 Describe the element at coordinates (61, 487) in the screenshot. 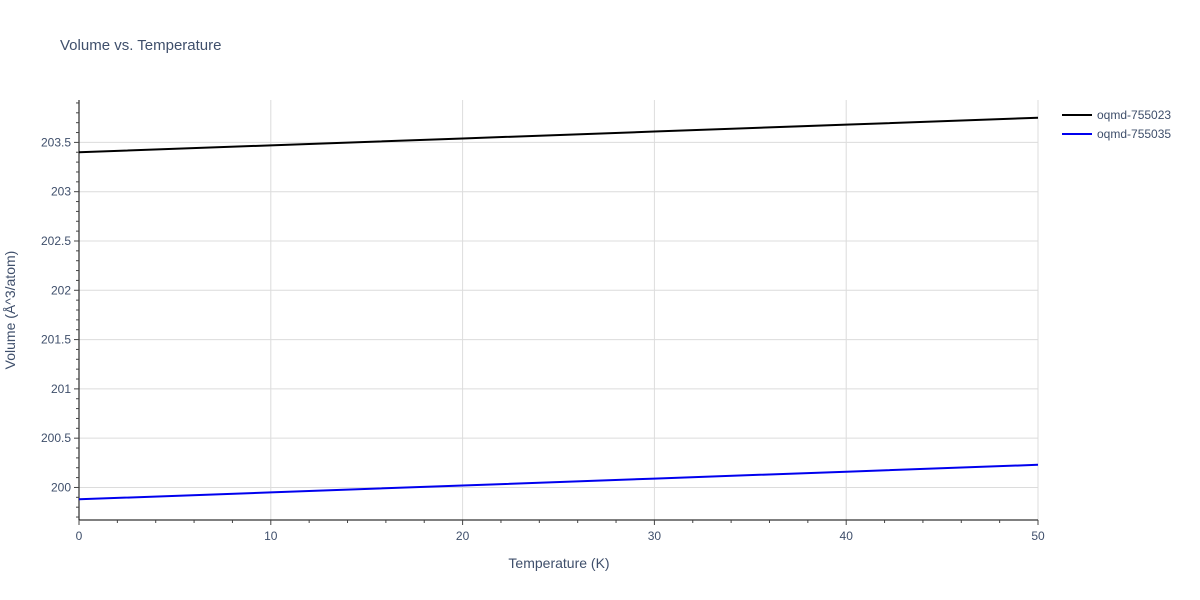

I see `y-tick-label: 200` at that location.